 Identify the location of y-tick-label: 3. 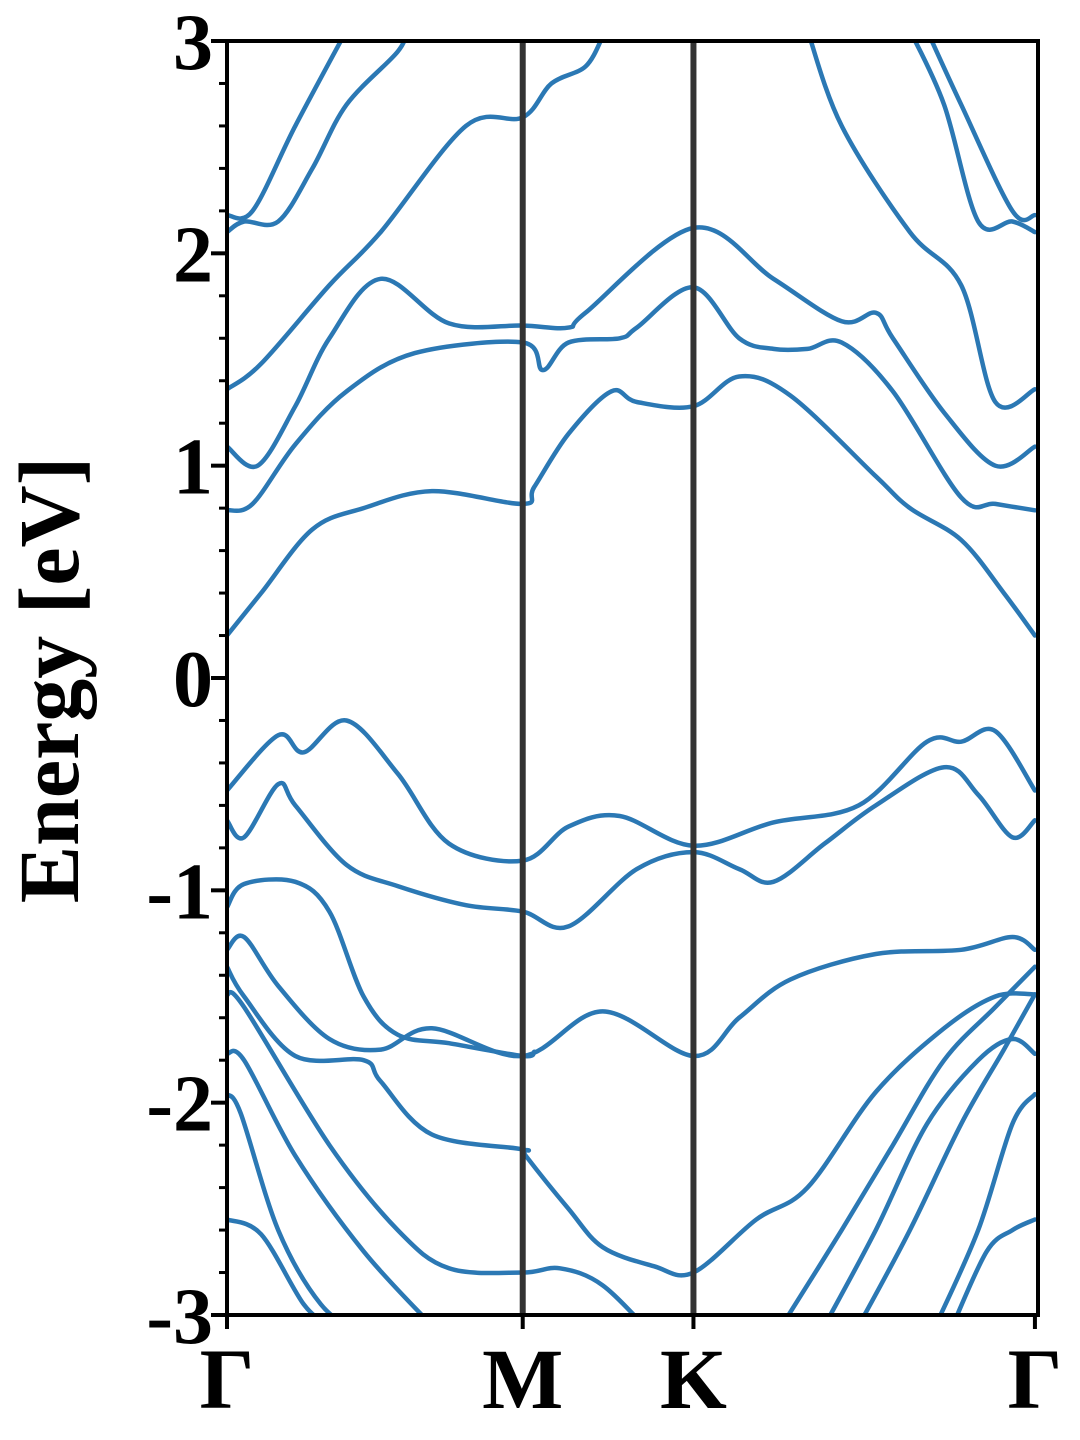
(193, 43).